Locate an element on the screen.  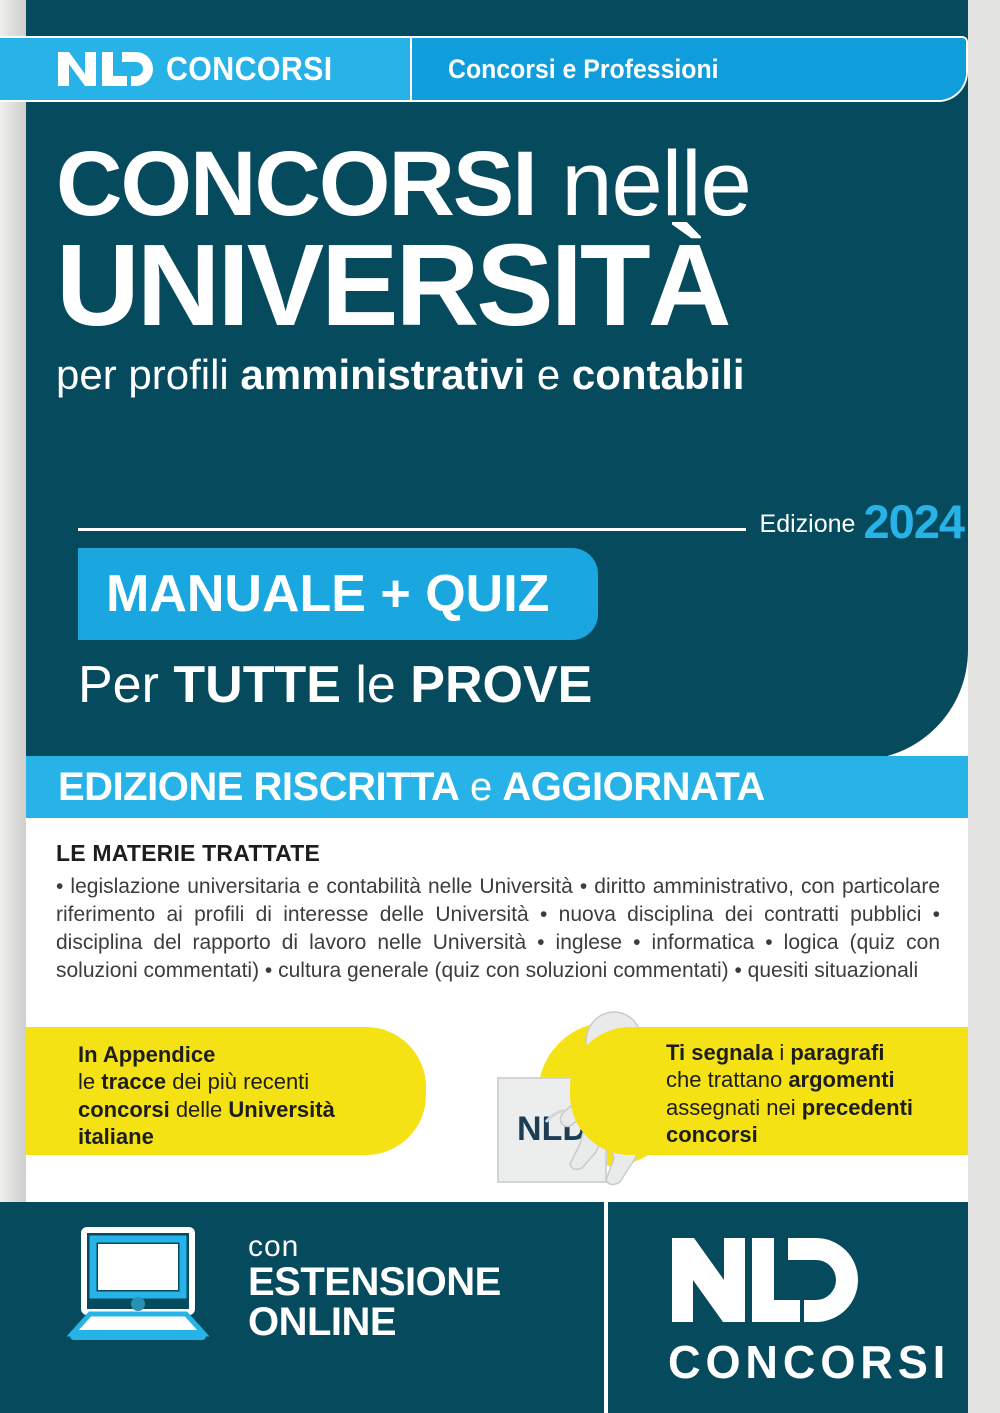
appendix-heading: In Appendice is located at coordinates (147, 1054).